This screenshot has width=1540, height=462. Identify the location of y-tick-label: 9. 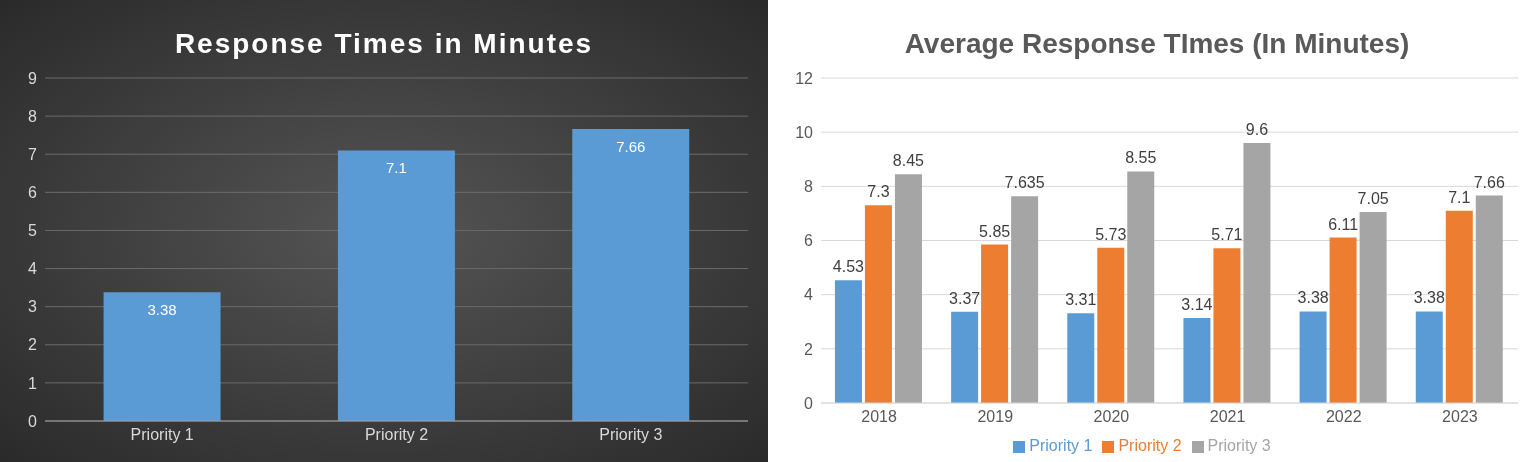
(33, 78).